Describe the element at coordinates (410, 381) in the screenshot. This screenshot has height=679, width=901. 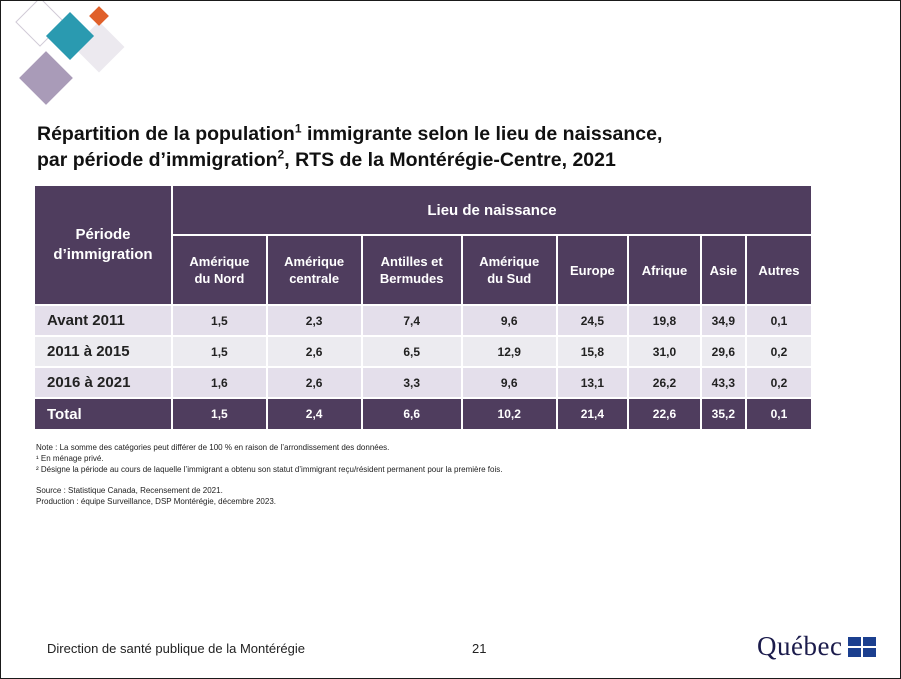
I see `table-cell: 3,3` at that location.